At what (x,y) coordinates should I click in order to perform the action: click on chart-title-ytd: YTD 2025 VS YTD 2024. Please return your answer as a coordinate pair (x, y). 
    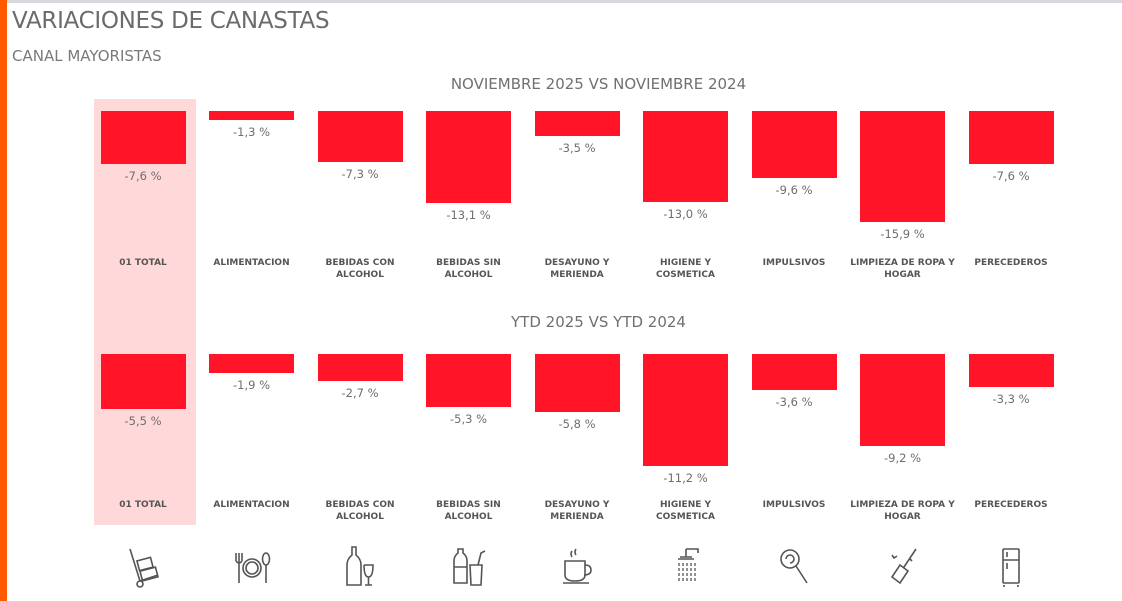
    Looking at the image, I should click on (598, 322).